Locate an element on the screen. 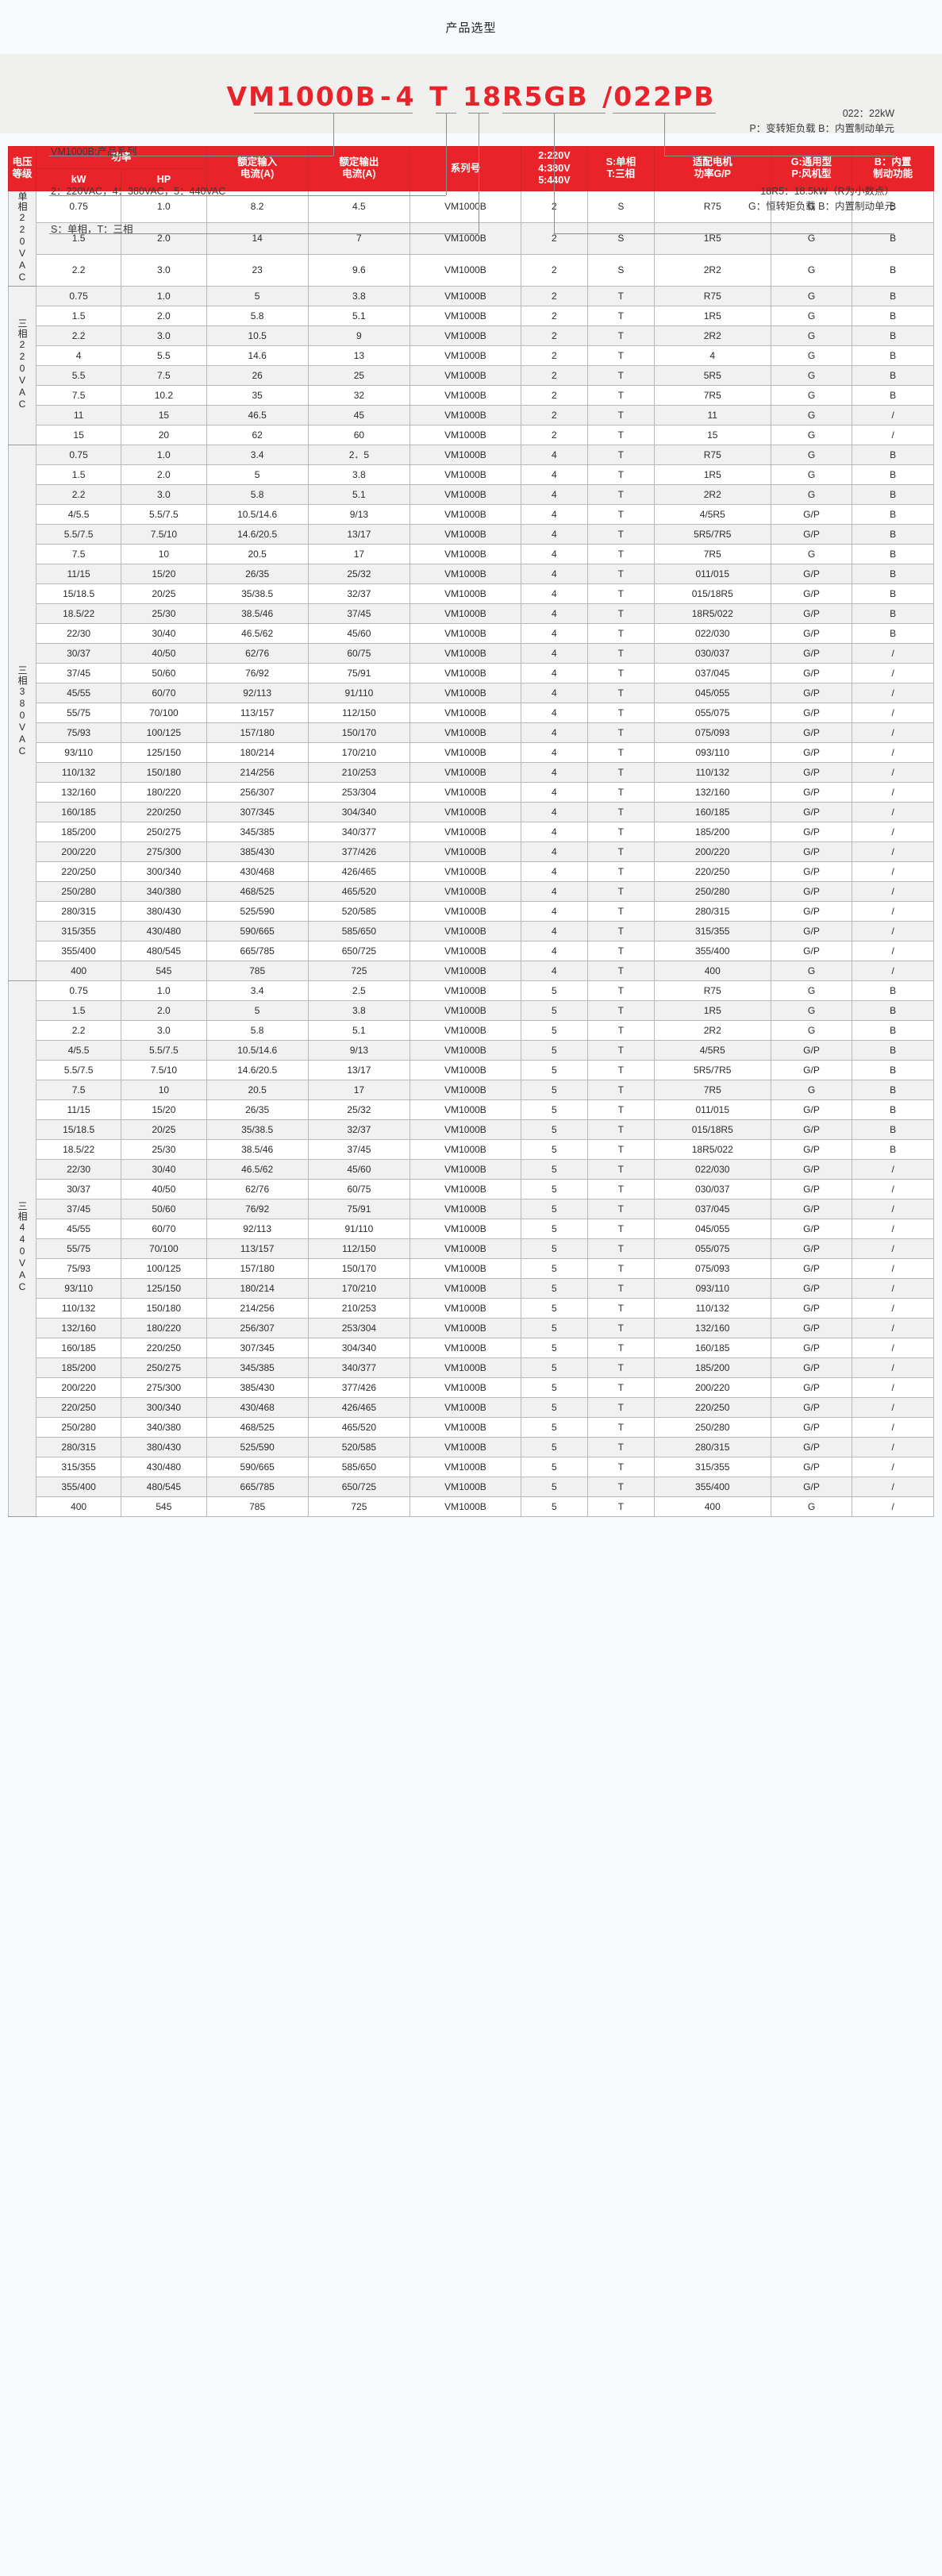 The height and width of the screenshot is (2576, 942). cell-rated-output: 5.1 is located at coordinates (359, 494).